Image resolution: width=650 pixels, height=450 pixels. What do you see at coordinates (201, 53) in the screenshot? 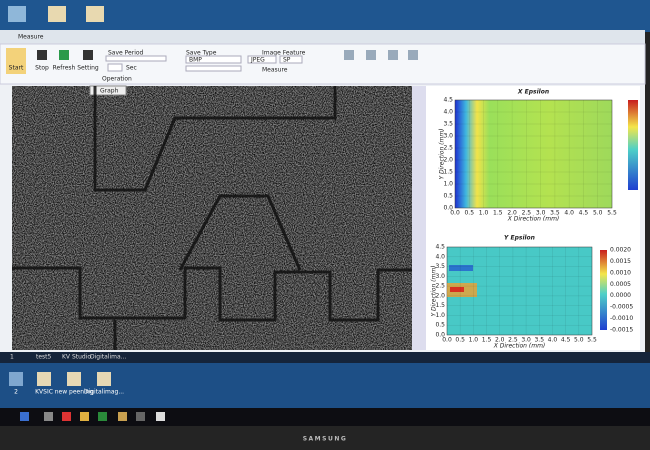
I see `save-type-label: Save Type` at bounding box center [201, 53].